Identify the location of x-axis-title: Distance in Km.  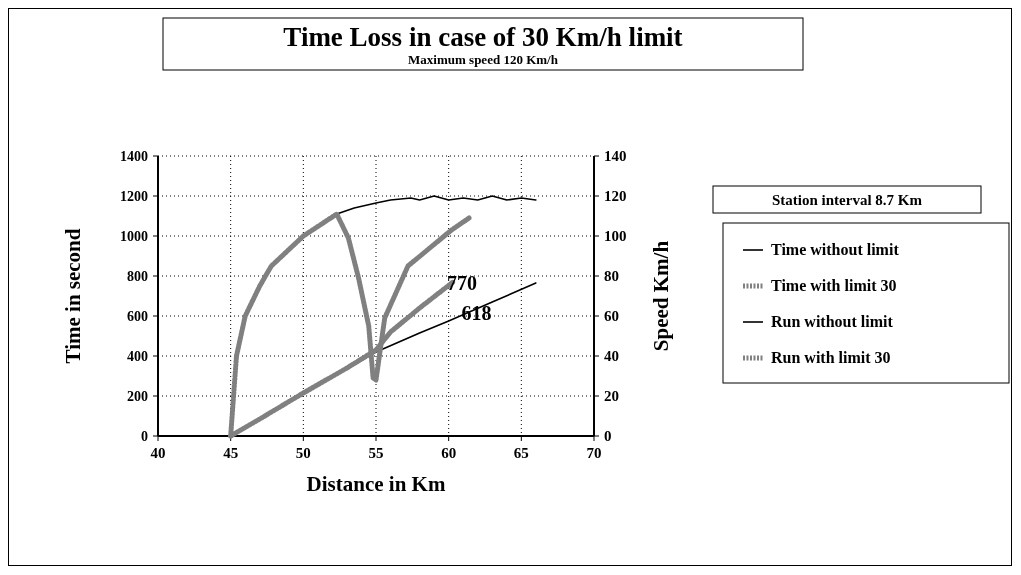
(376, 484).